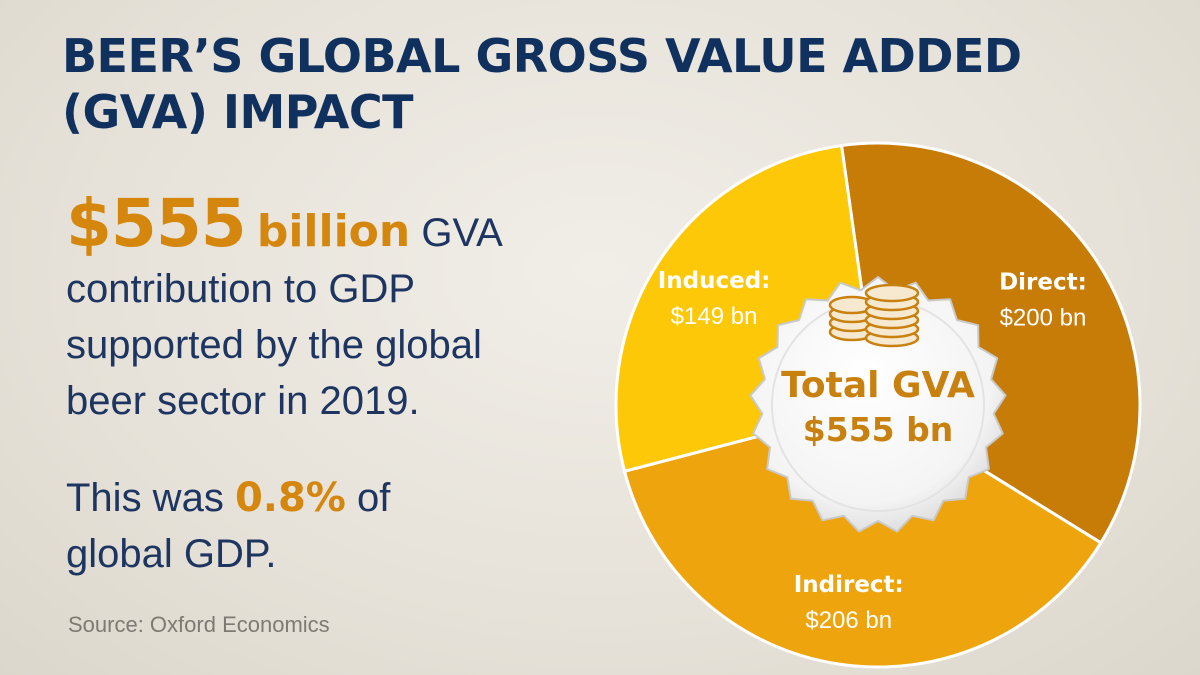 The height and width of the screenshot is (675, 1200). I want to click on share-line-2: global GDP., so click(171, 554).